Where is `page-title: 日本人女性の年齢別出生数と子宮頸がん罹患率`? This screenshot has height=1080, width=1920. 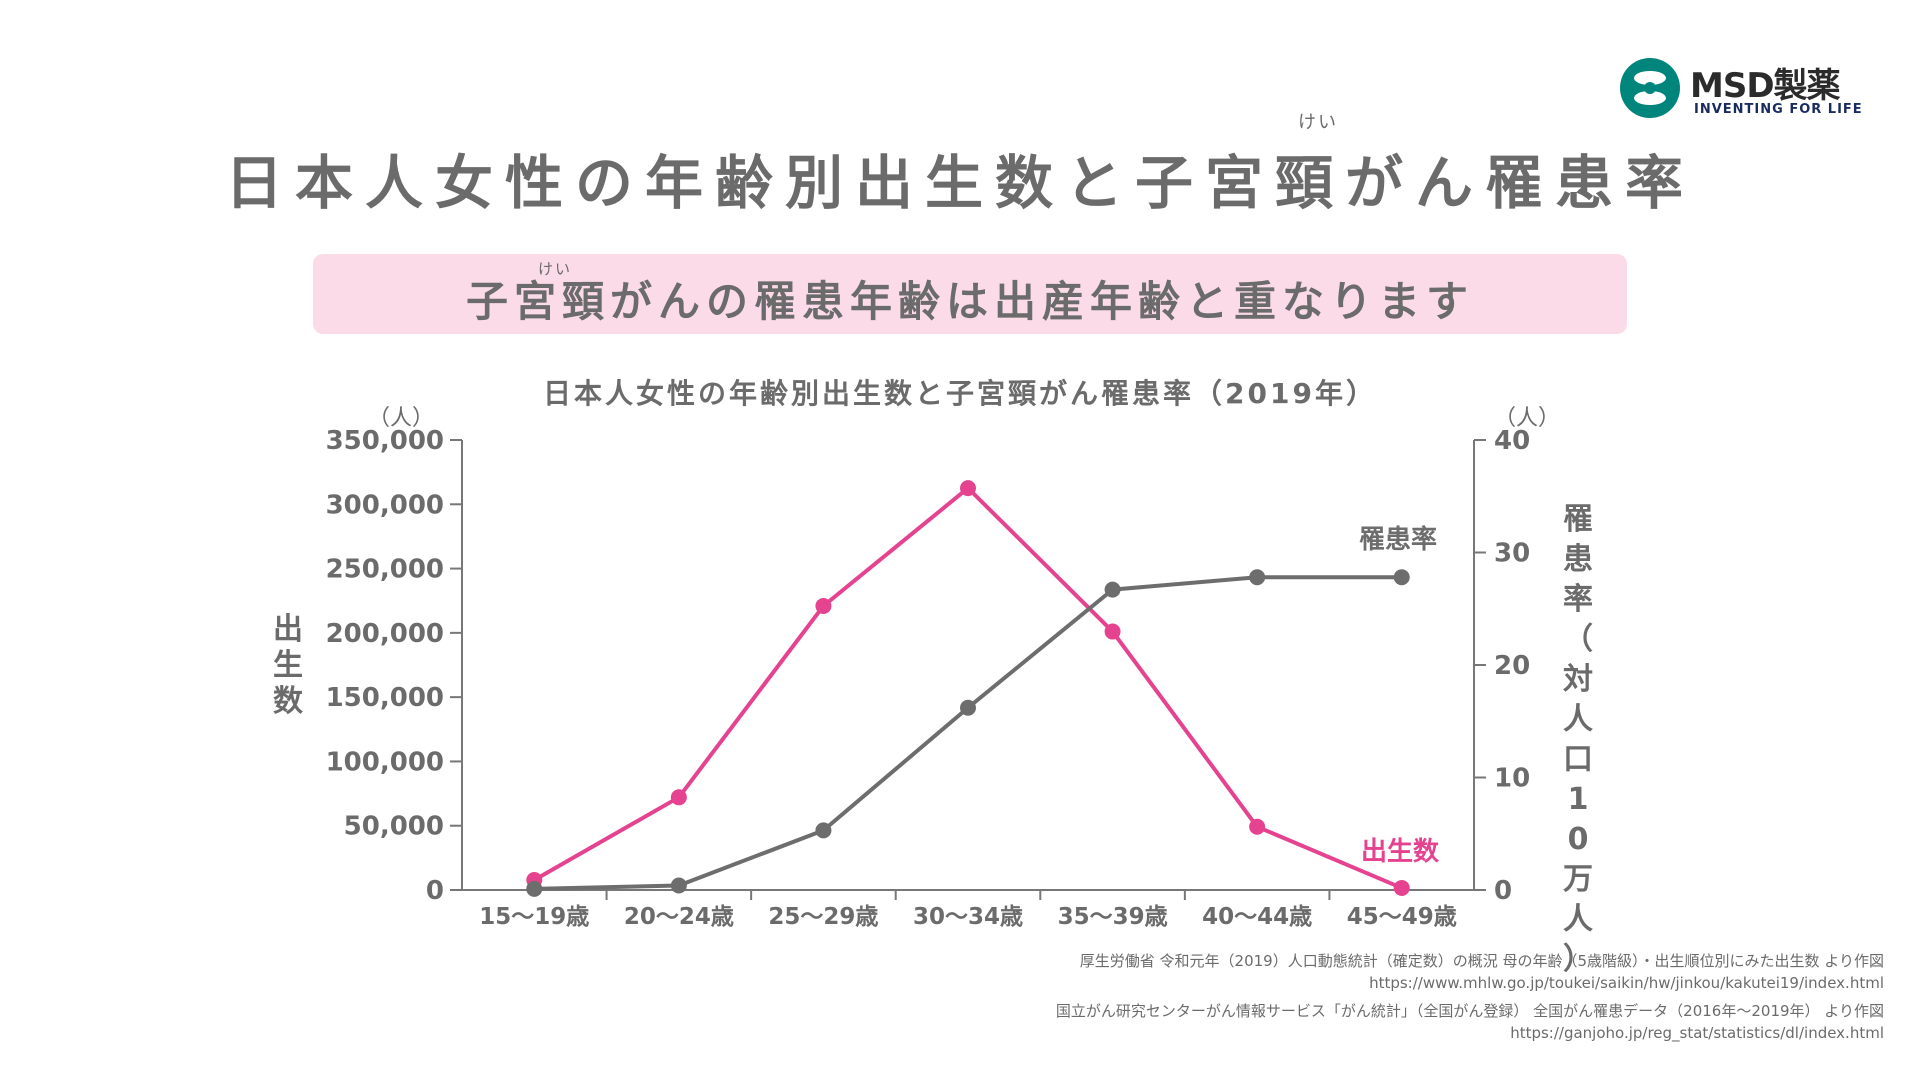
page-title: 日本人女性の年齢別出生数と子宮頸がん罹患率 is located at coordinates (959, 183).